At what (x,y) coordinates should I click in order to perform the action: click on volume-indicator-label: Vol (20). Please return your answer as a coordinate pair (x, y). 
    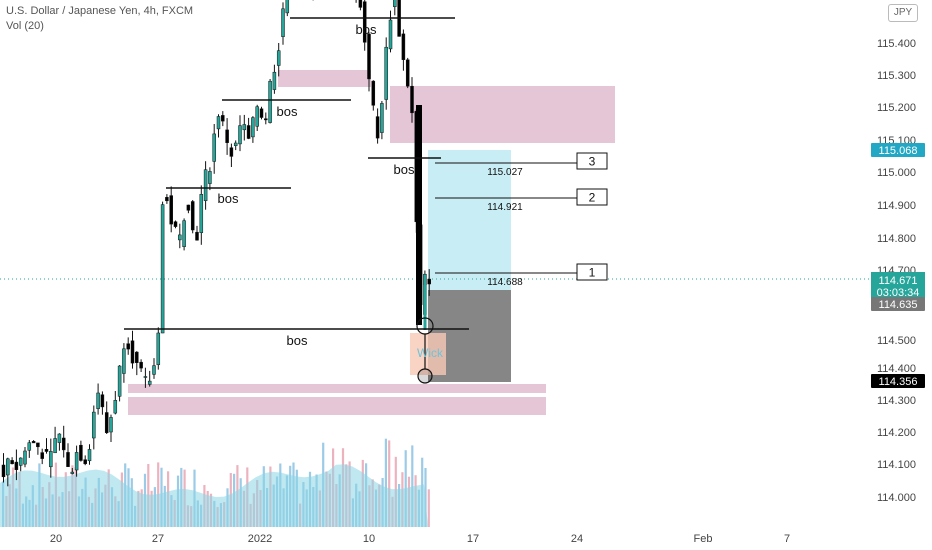
    Looking at the image, I should click on (25, 26).